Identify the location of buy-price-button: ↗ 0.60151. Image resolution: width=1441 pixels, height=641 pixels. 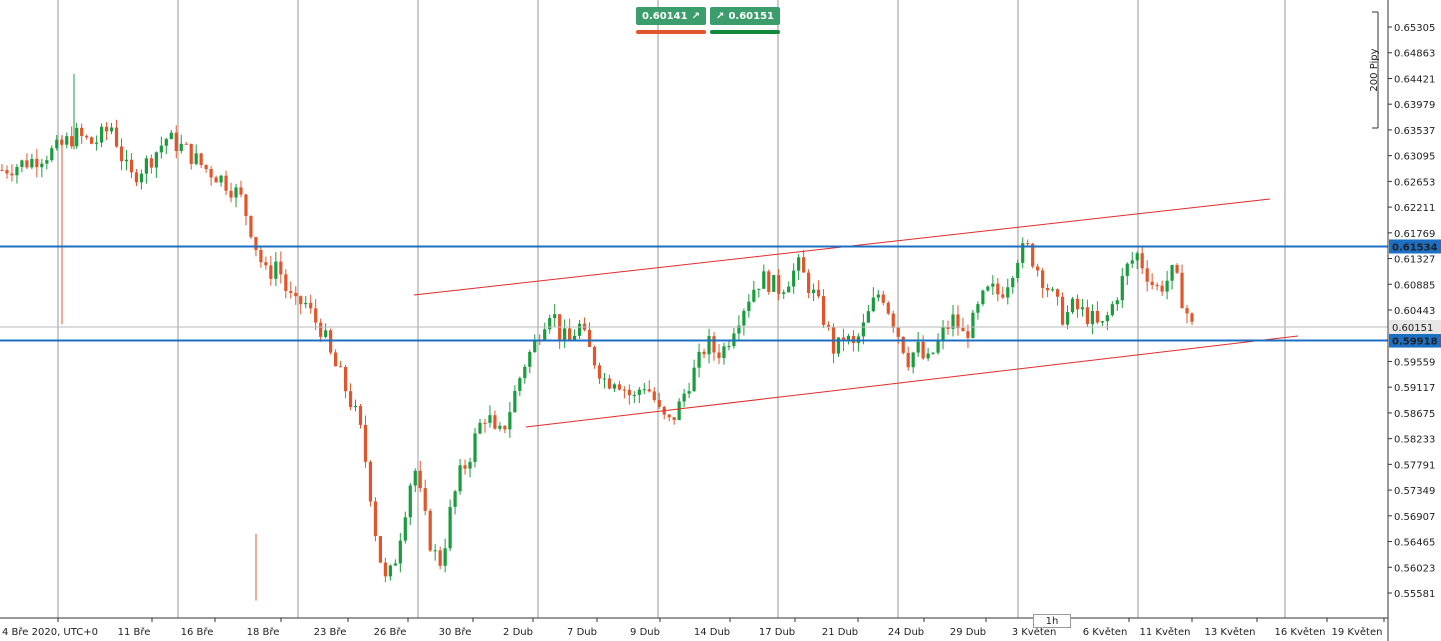
(745, 16).